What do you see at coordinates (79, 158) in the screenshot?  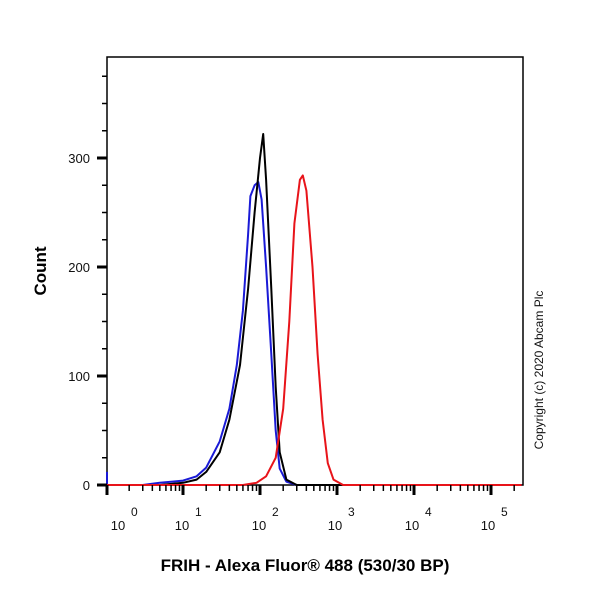 I see `y-tick-label-300: 300` at bounding box center [79, 158].